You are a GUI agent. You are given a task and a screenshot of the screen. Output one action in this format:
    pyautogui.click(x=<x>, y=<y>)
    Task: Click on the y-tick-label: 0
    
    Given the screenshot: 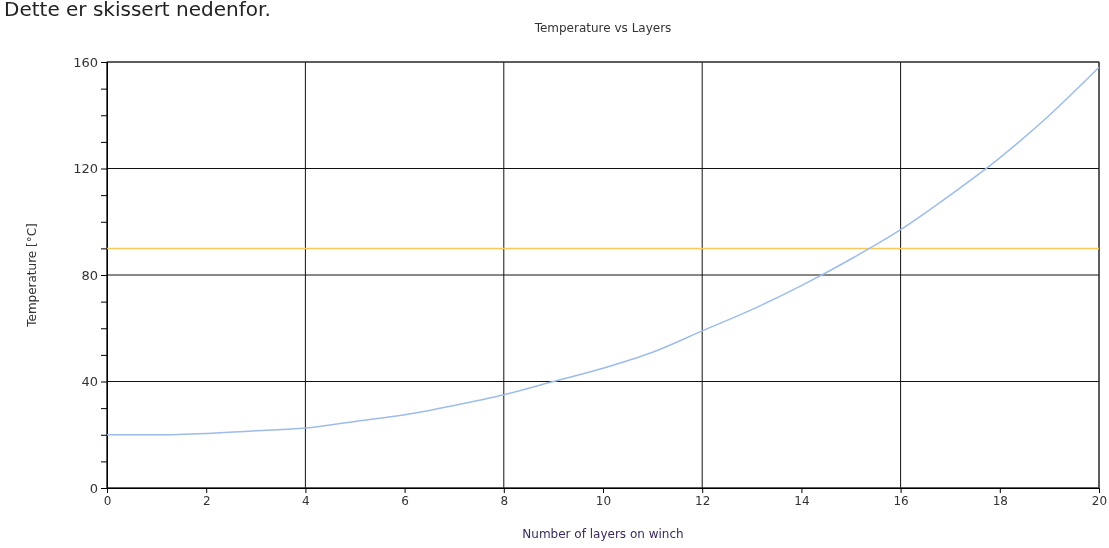 What is the action you would take?
    pyautogui.click(x=93, y=488)
    